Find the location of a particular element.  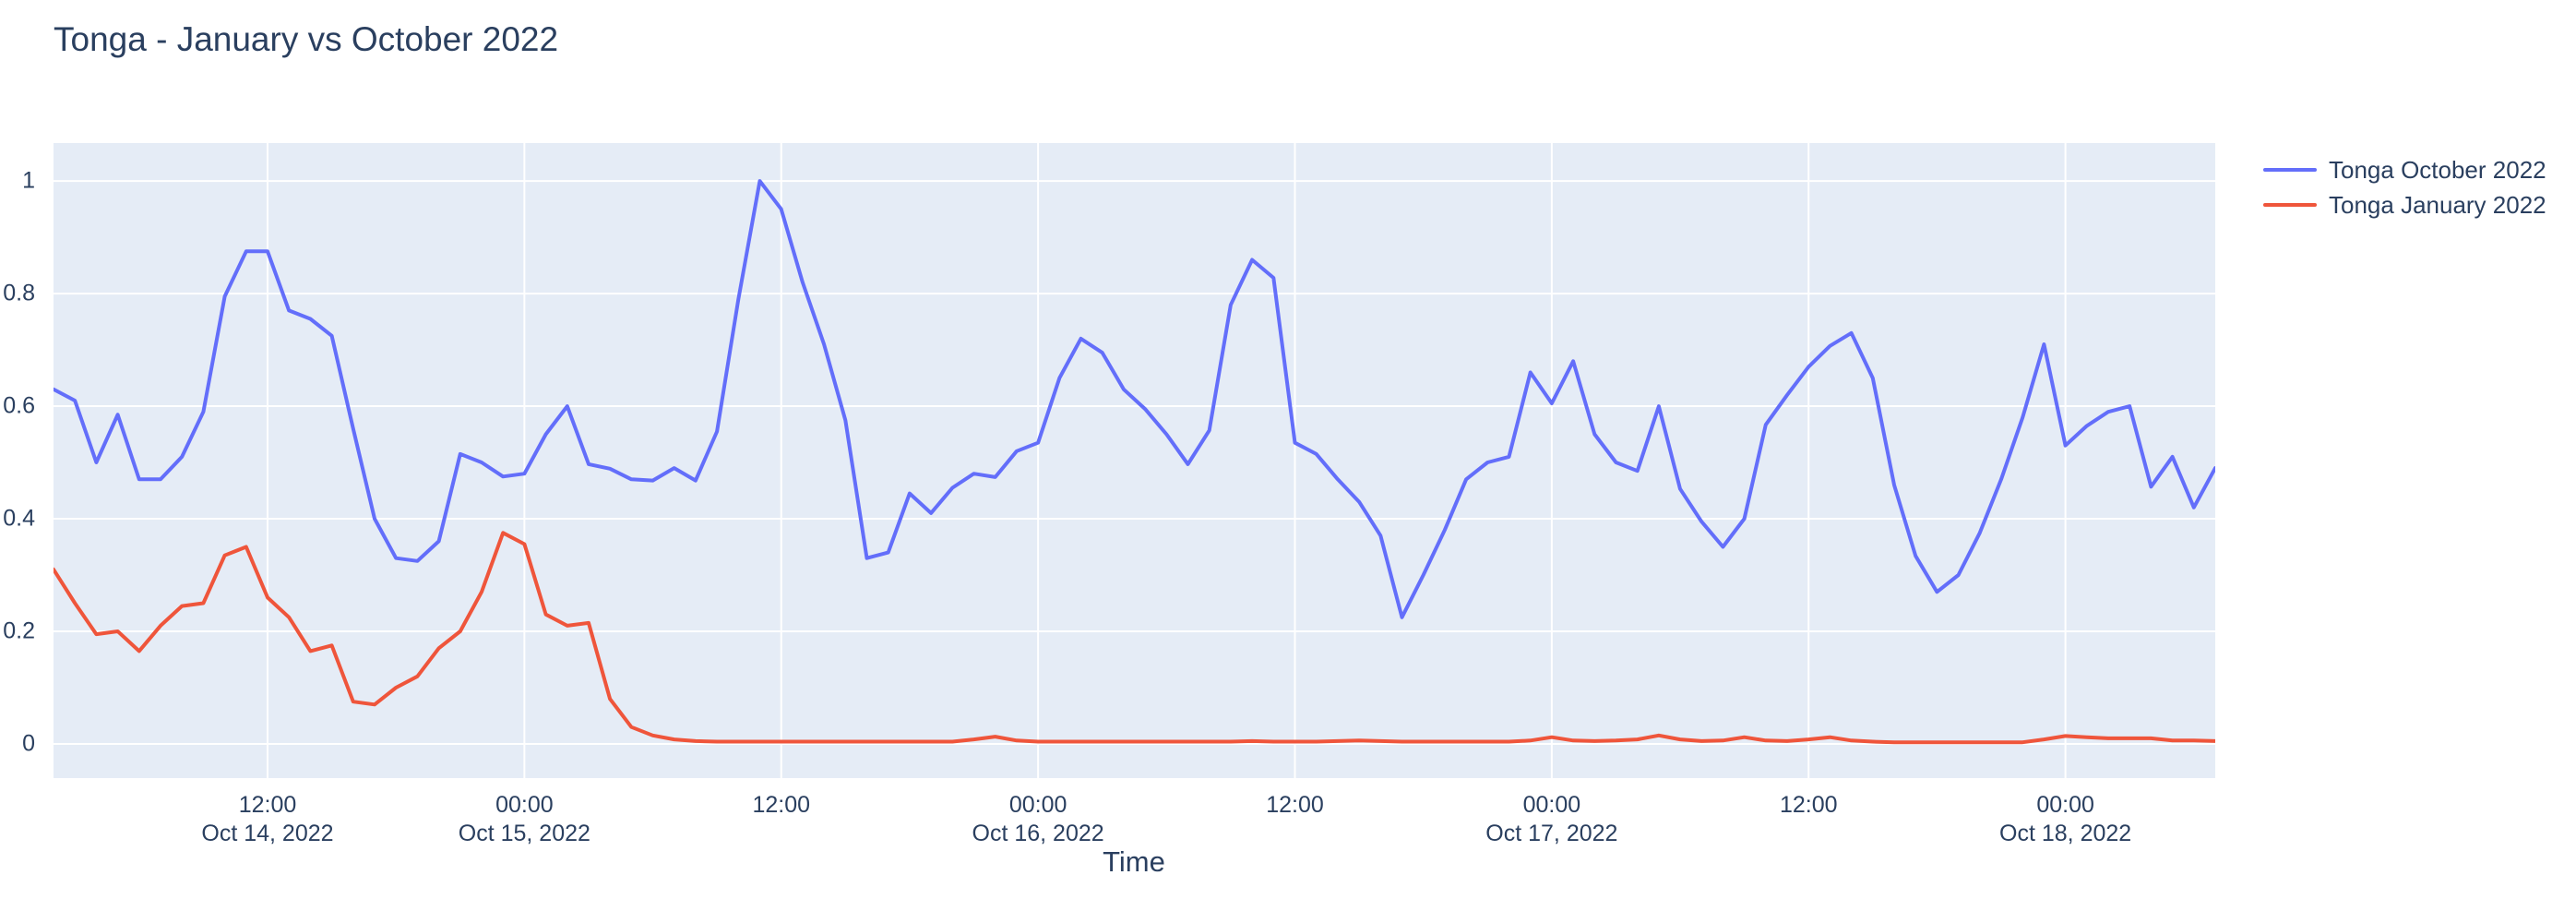

chart-title: Tonga - January vs October 2022 is located at coordinates (306, 39).